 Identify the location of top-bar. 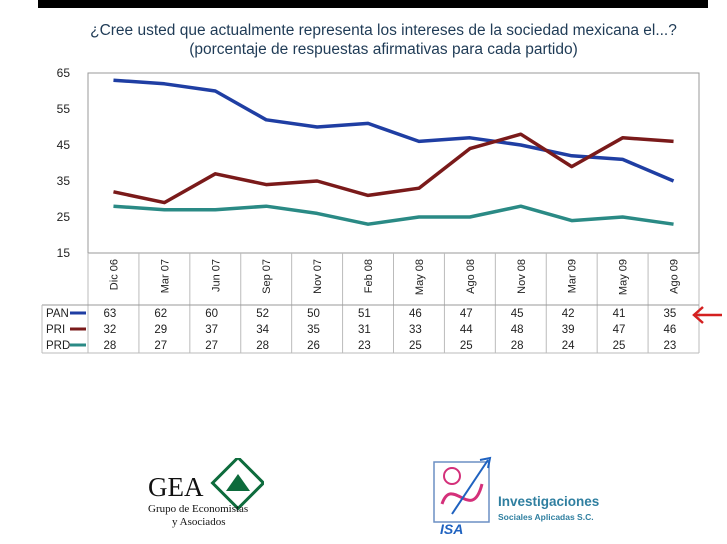
(373, 4).